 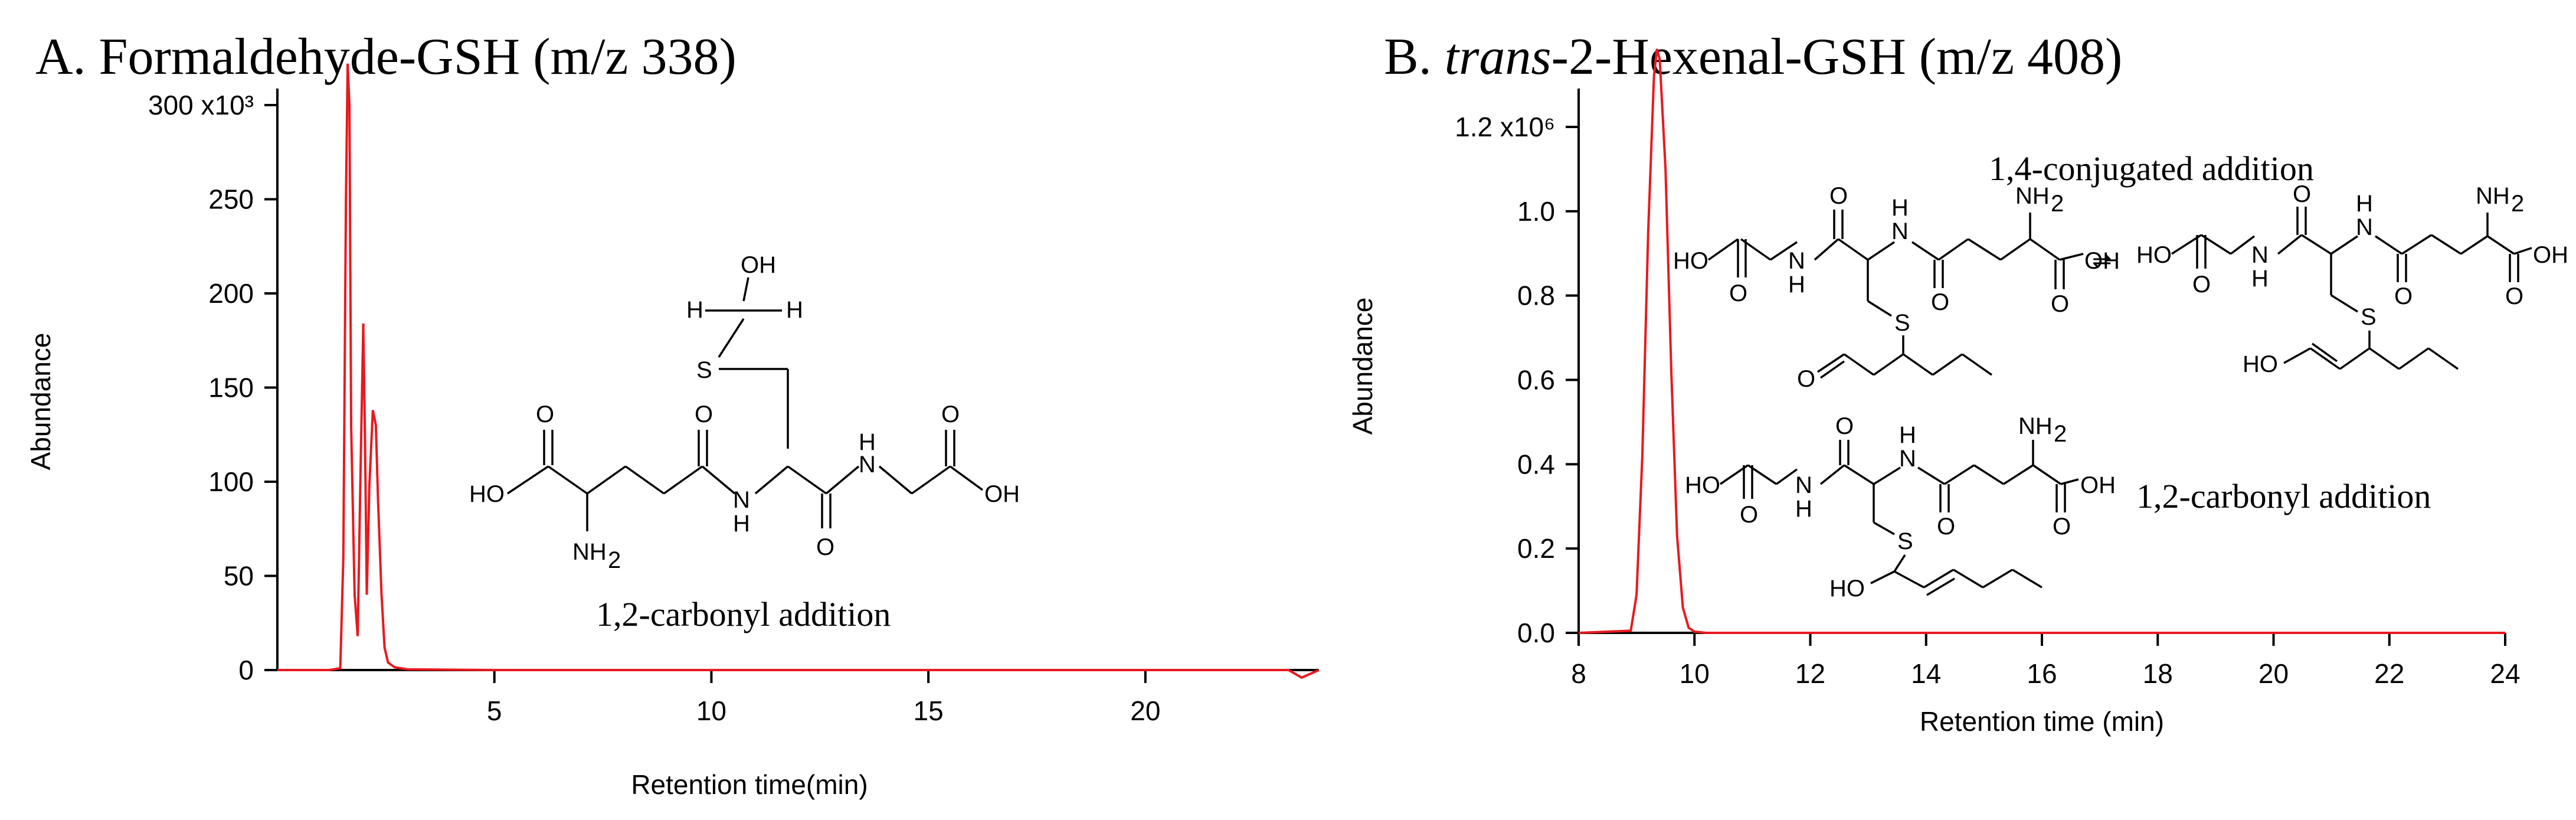 I want to click on panel-a-x-tick-label: 5, so click(x=495, y=710).